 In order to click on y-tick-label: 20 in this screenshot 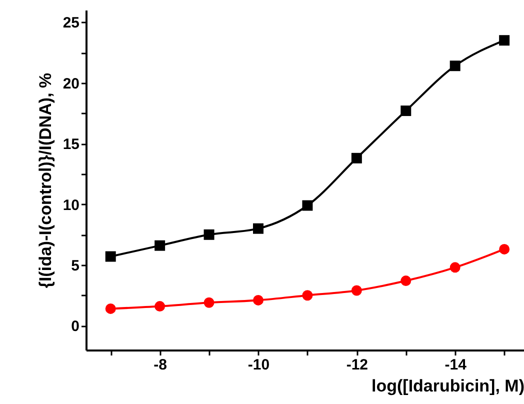, I will do `click(71, 83)`.